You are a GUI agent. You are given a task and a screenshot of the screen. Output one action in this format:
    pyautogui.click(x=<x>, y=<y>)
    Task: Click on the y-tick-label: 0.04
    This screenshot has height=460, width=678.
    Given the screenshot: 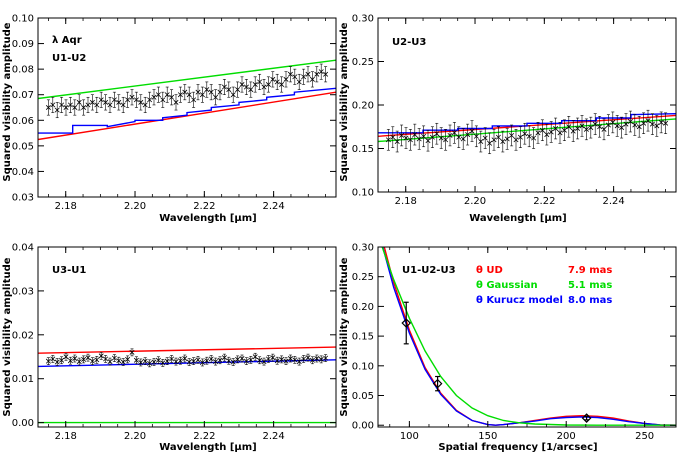 What is the action you would take?
    pyautogui.click(x=23, y=248)
    